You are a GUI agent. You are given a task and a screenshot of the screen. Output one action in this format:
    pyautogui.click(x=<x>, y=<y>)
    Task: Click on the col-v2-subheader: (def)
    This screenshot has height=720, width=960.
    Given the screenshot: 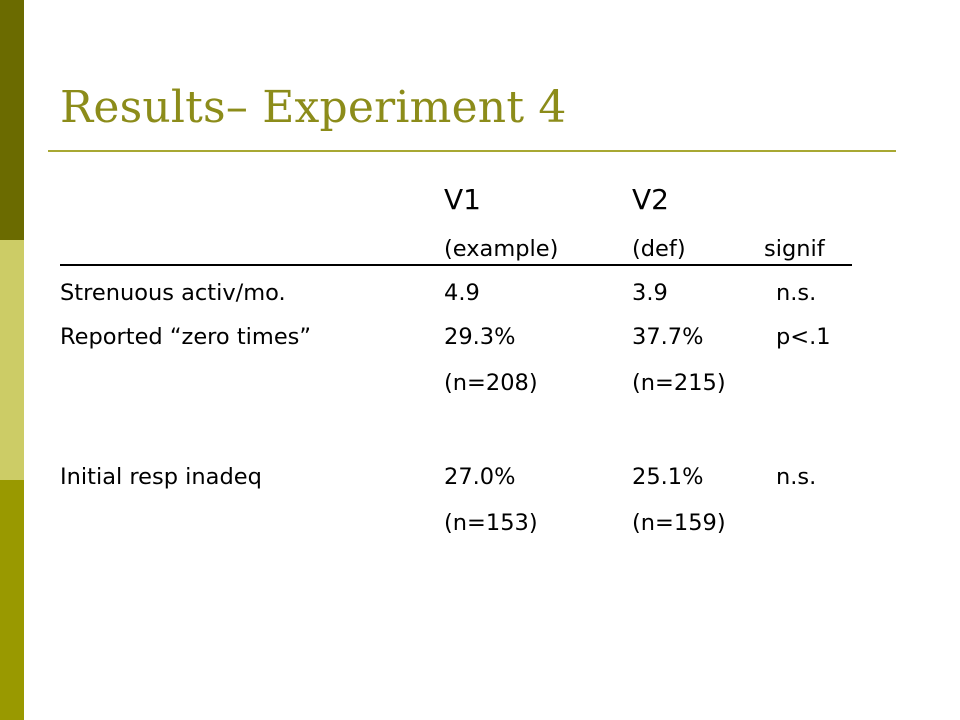 What is the action you would take?
    pyautogui.click(x=659, y=249)
    